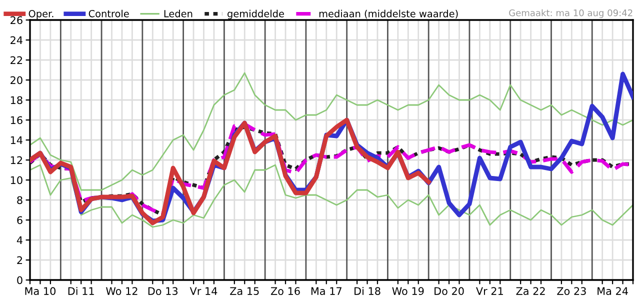 This screenshot has width=635, height=300. What do you see at coordinates (256, 15) in the screenshot?
I see `legend-label: gemiddelde` at bounding box center [256, 15].